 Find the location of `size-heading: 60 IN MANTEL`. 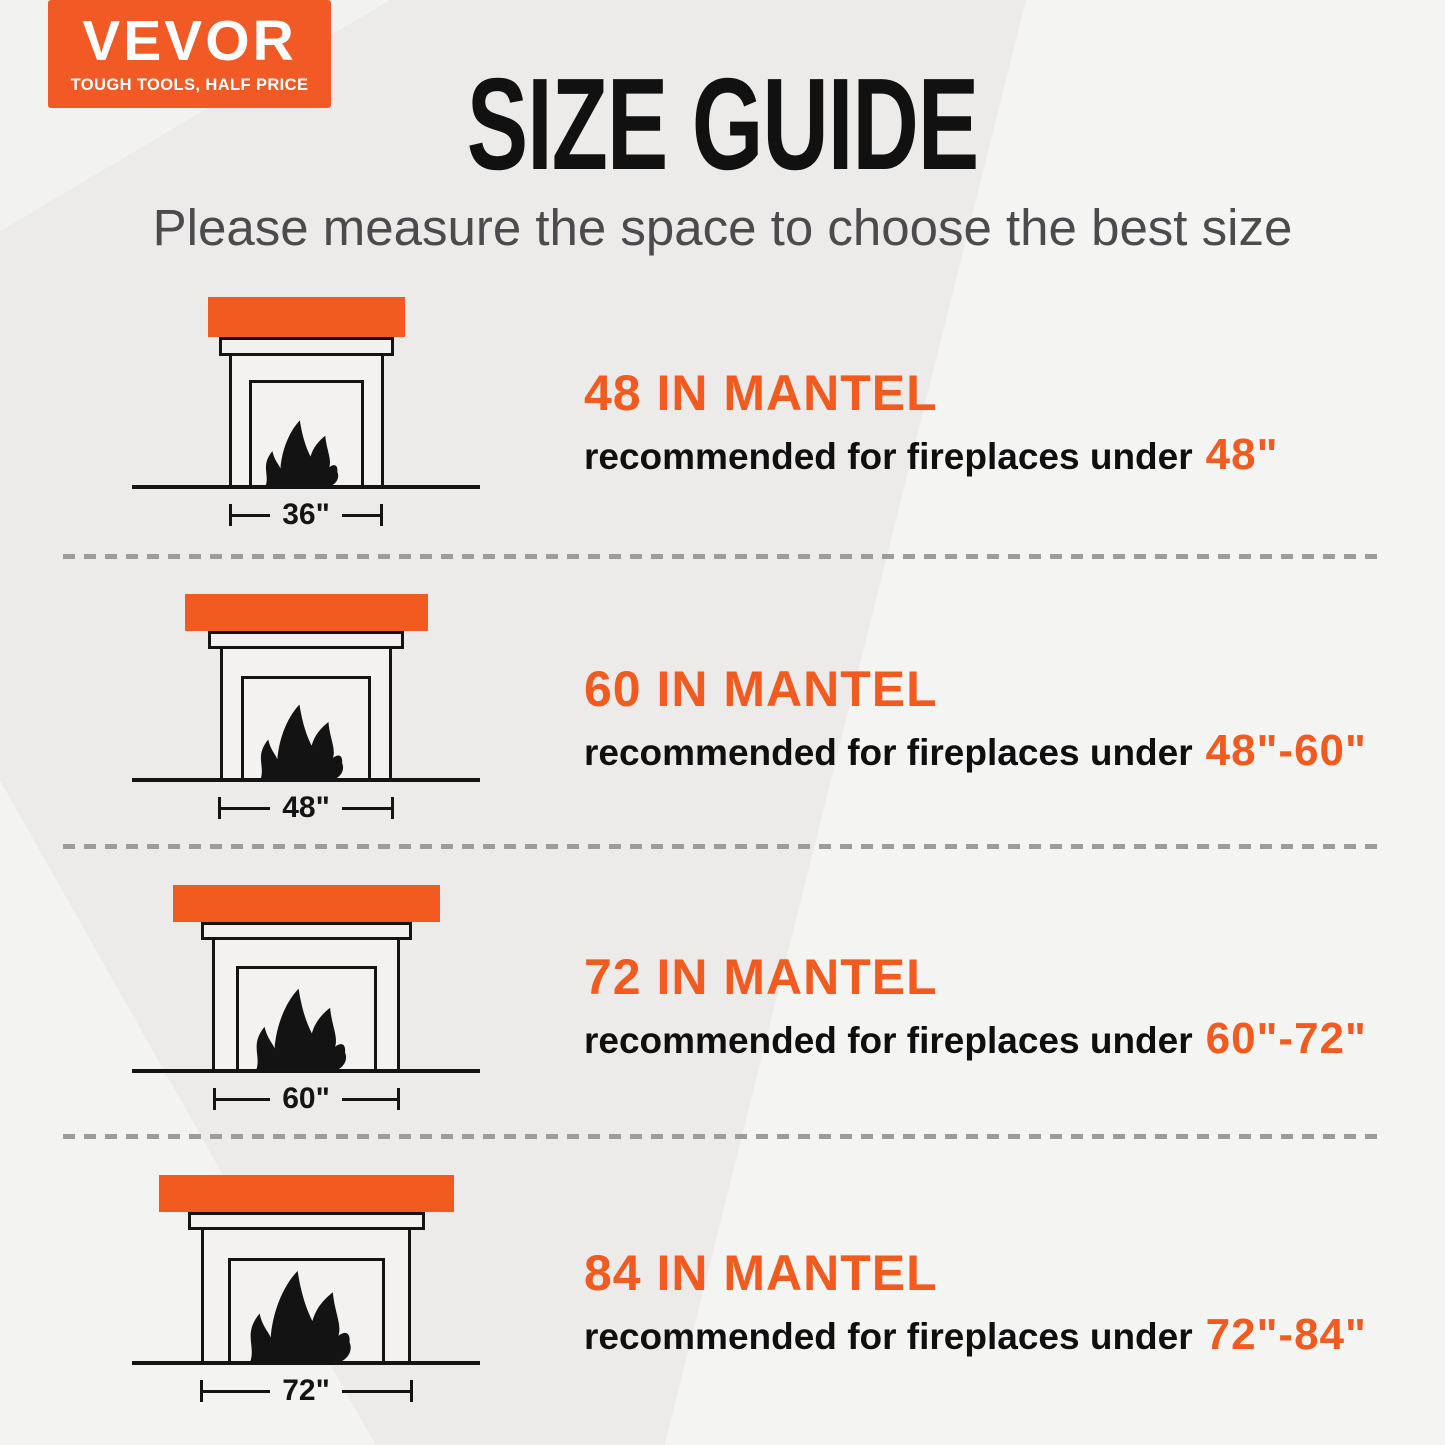

size-heading: 60 IN MANTEL is located at coordinates (761, 689).